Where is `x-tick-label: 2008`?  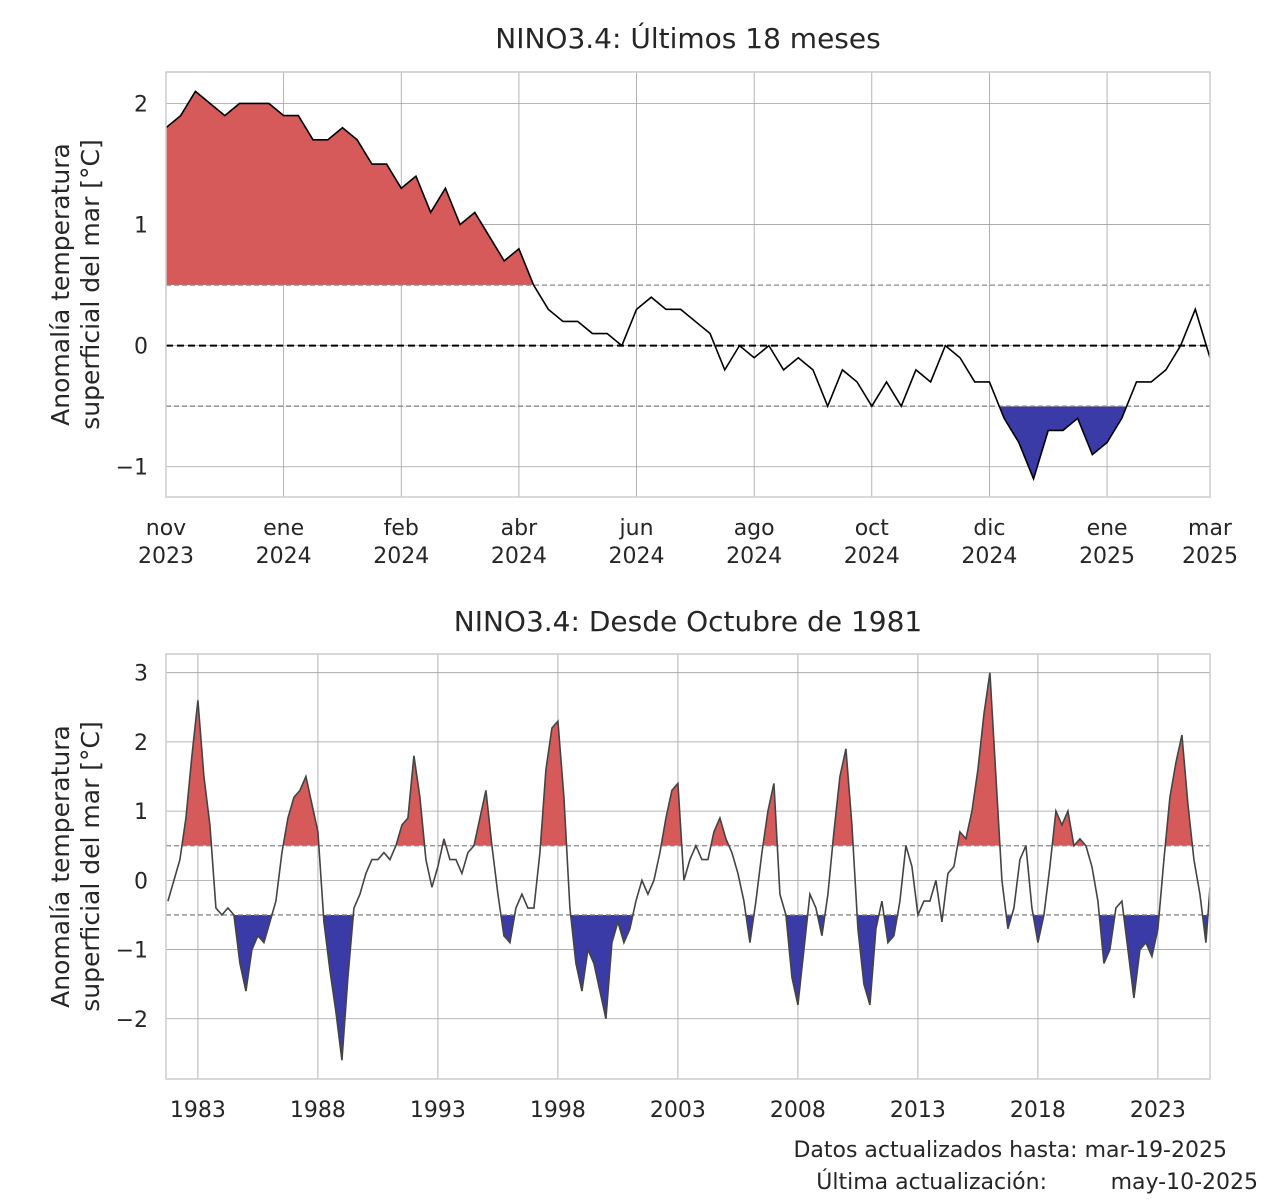
x-tick-label: 2008 is located at coordinates (798, 1110).